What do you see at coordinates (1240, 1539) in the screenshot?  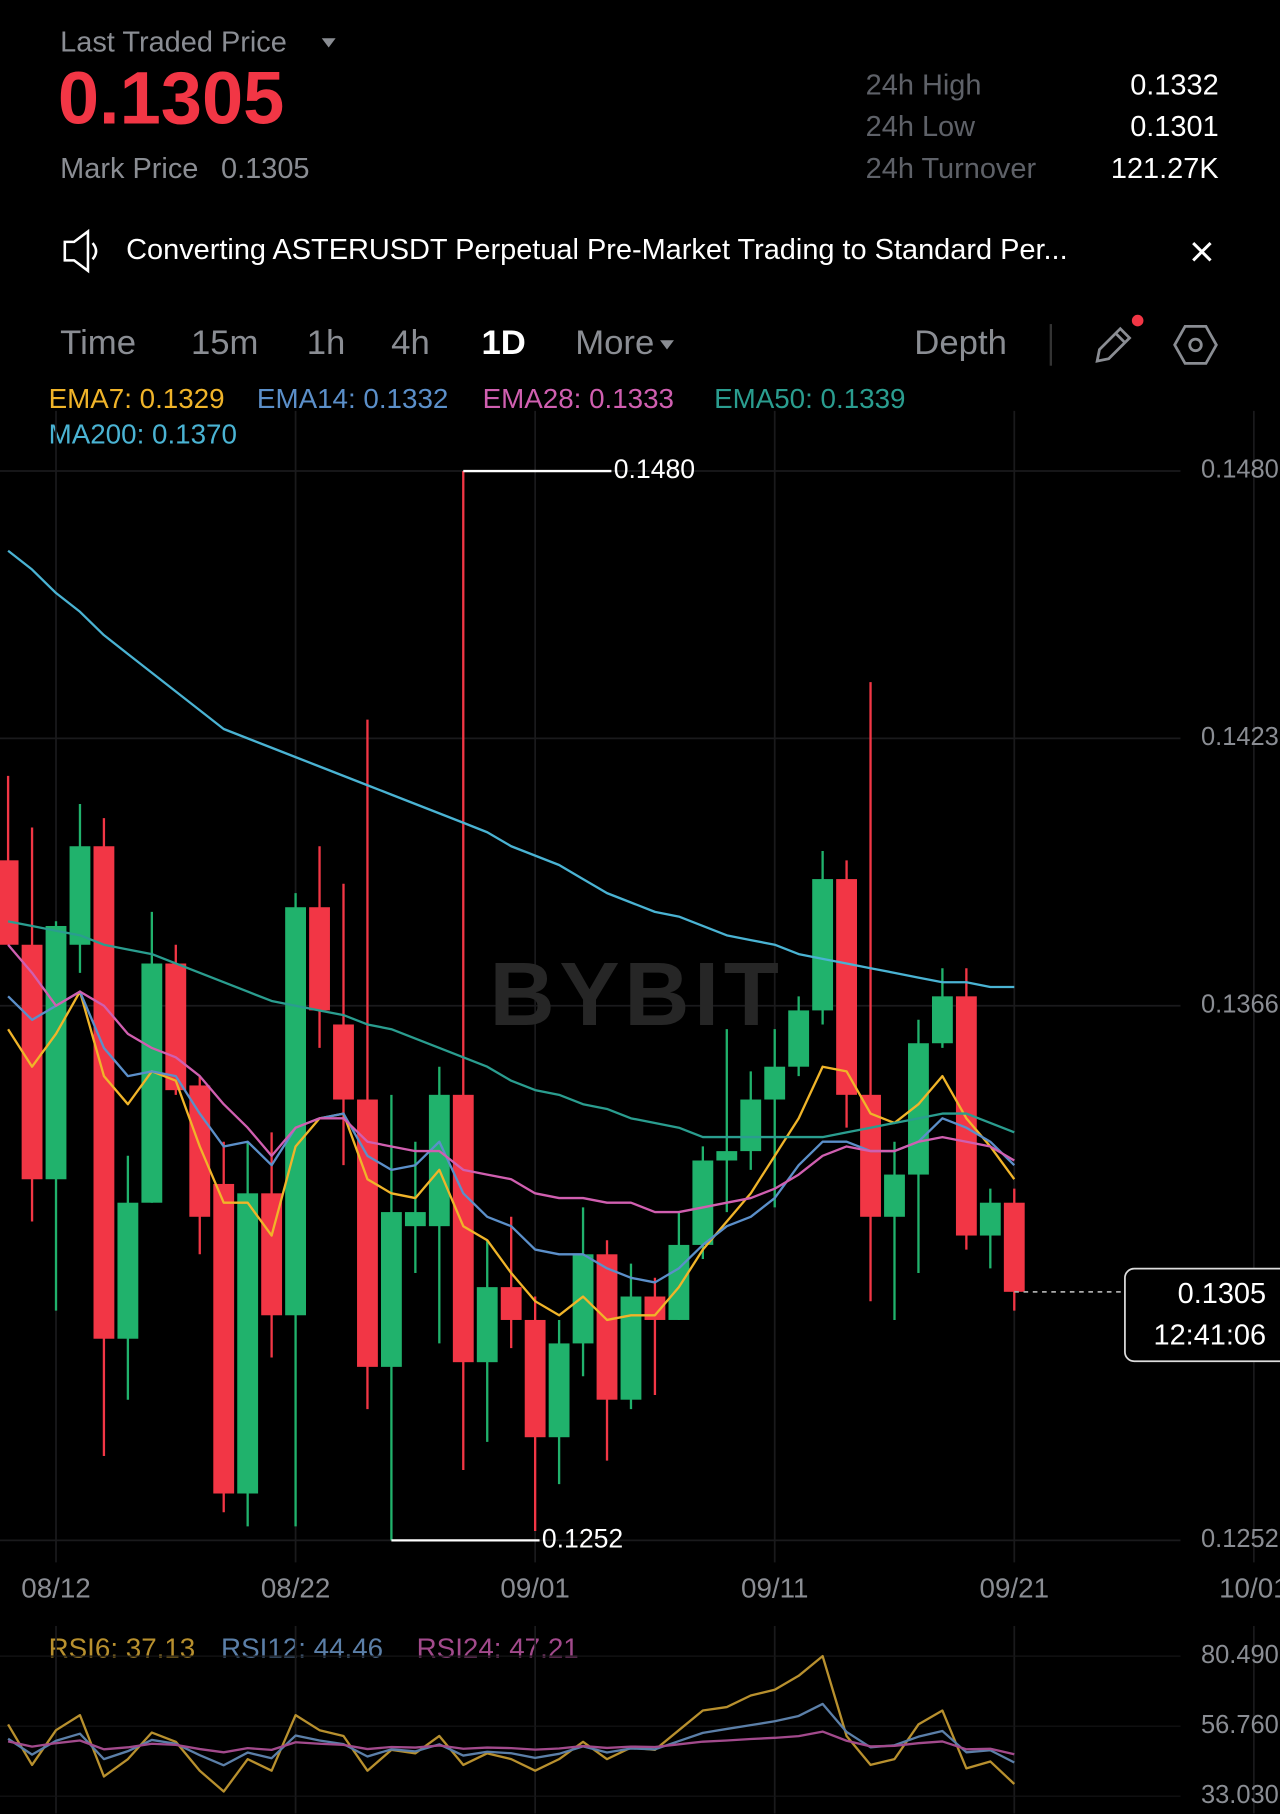 I see `y-tick-label: 0.1252` at bounding box center [1240, 1539].